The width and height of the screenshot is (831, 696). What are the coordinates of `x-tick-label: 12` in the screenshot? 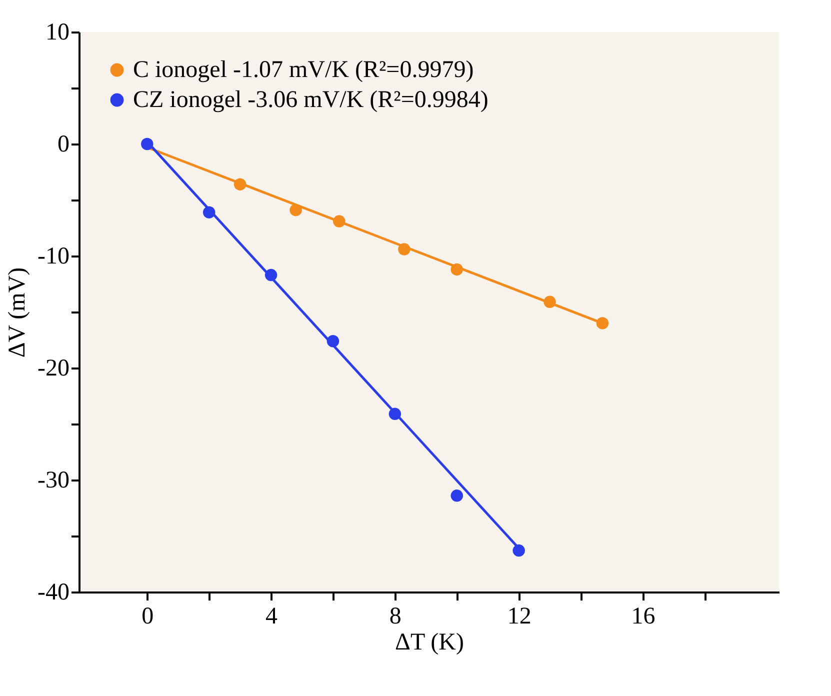 It's located at (519, 617).